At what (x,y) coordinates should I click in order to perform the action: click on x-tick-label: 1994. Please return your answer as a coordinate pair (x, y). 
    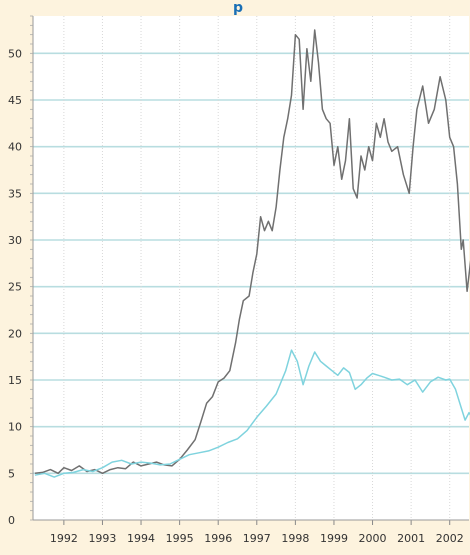
    Looking at the image, I should click on (141, 538).